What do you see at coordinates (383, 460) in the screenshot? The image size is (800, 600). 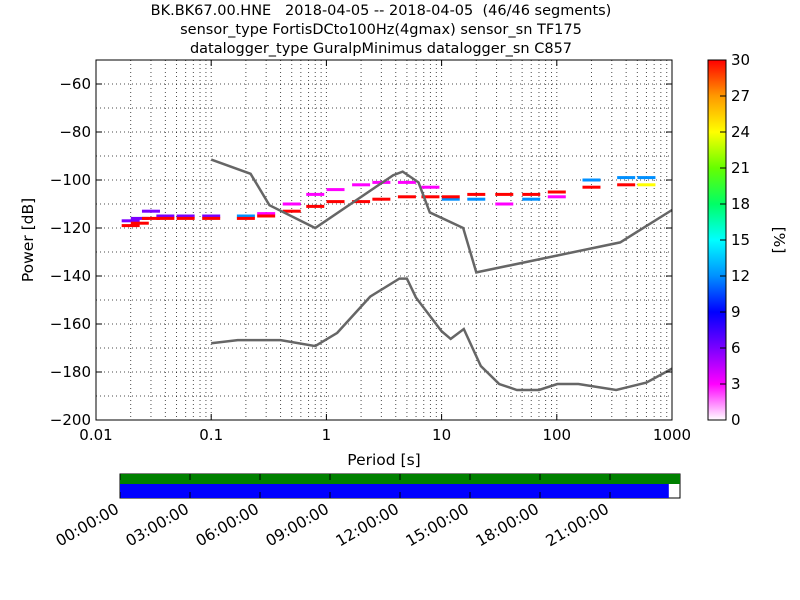 I see `x-axis-label: Period [s]` at bounding box center [383, 460].